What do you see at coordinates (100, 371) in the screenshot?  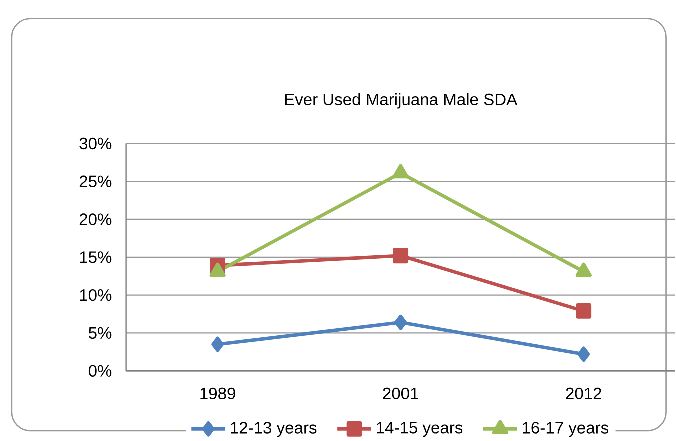 I see `y-tick-label: 0%` at bounding box center [100, 371].